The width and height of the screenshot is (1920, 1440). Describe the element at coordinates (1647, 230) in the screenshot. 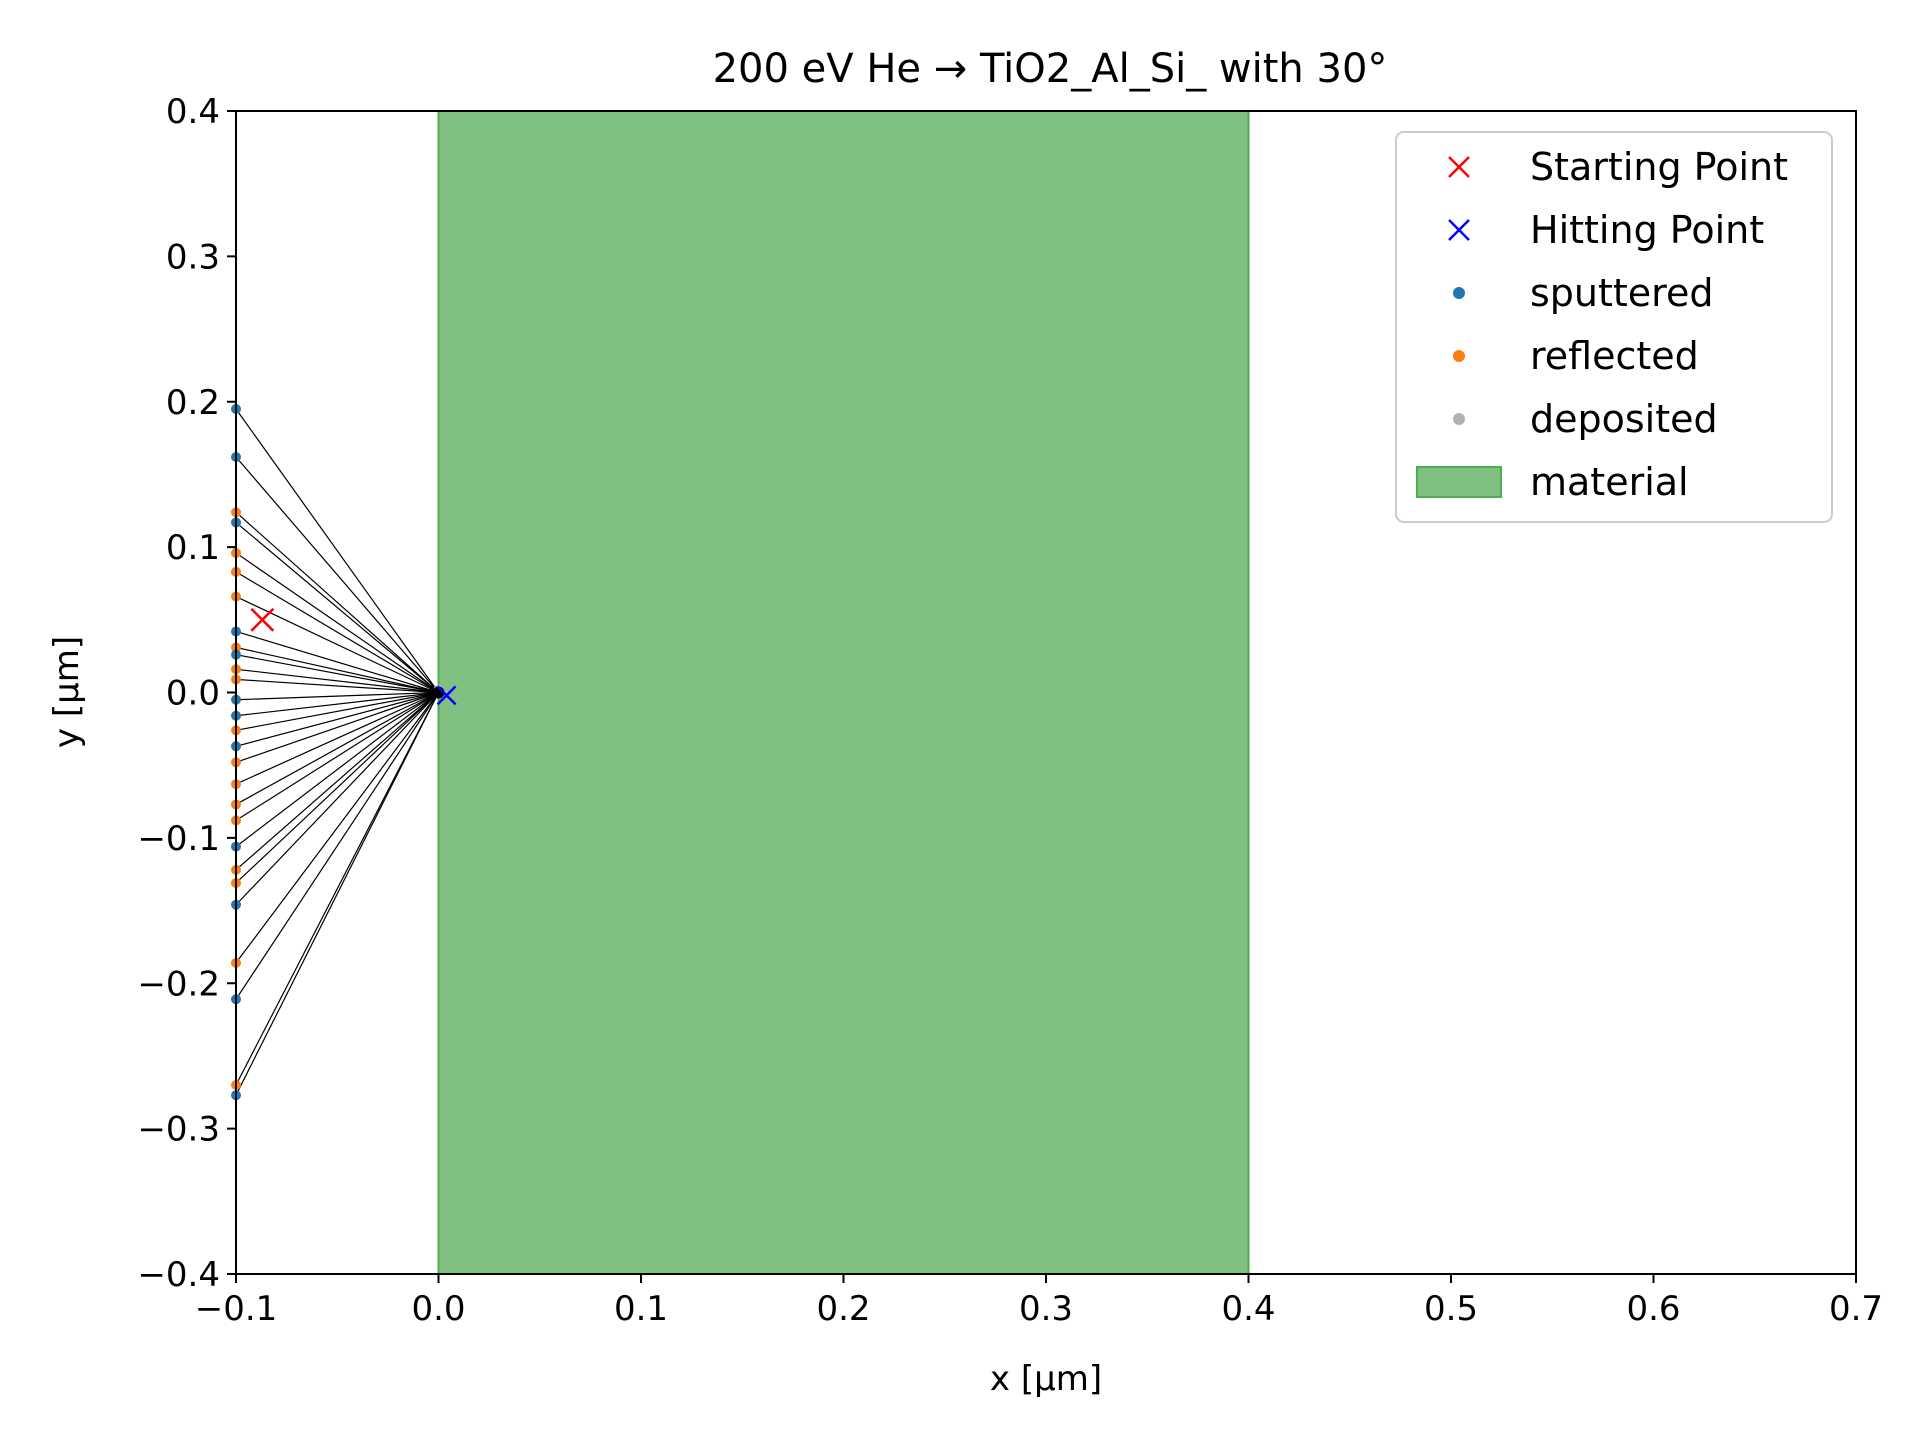

I see `legend-hitting-point-label: Hitting Point` at that location.